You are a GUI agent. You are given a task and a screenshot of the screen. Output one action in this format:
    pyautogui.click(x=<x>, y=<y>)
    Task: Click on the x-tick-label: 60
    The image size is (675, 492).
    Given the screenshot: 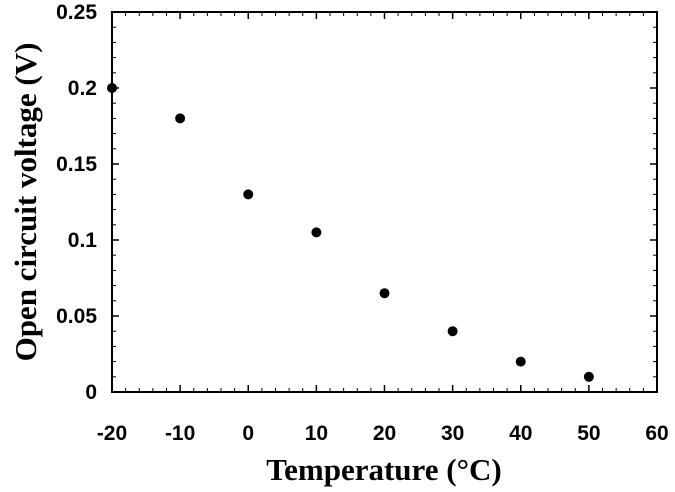 What is the action you would take?
    pyautogui.click(x=656, y=433)
    